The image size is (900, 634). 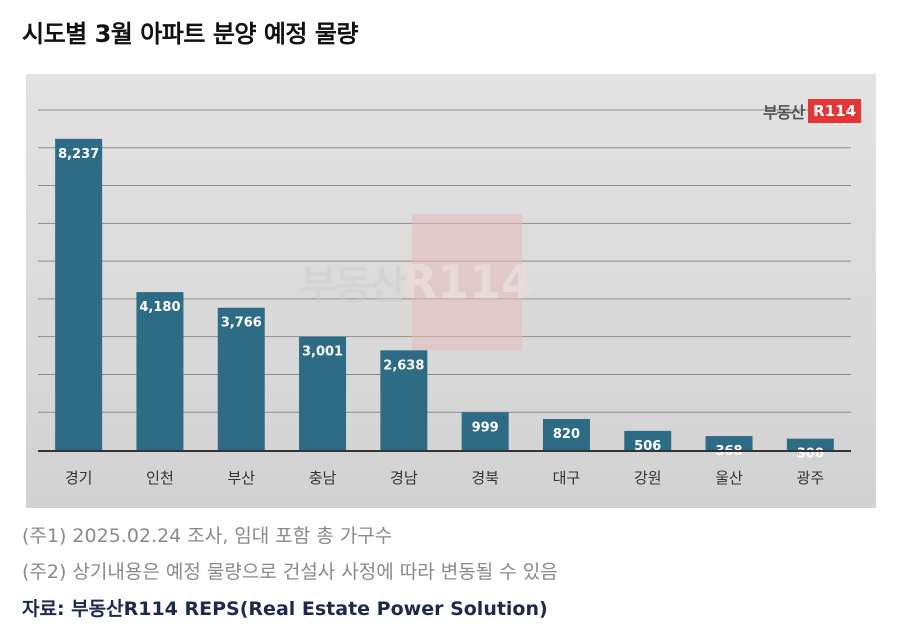 I want to click on watermark-logo: 부동산 R114, so click(x=416, y=282).